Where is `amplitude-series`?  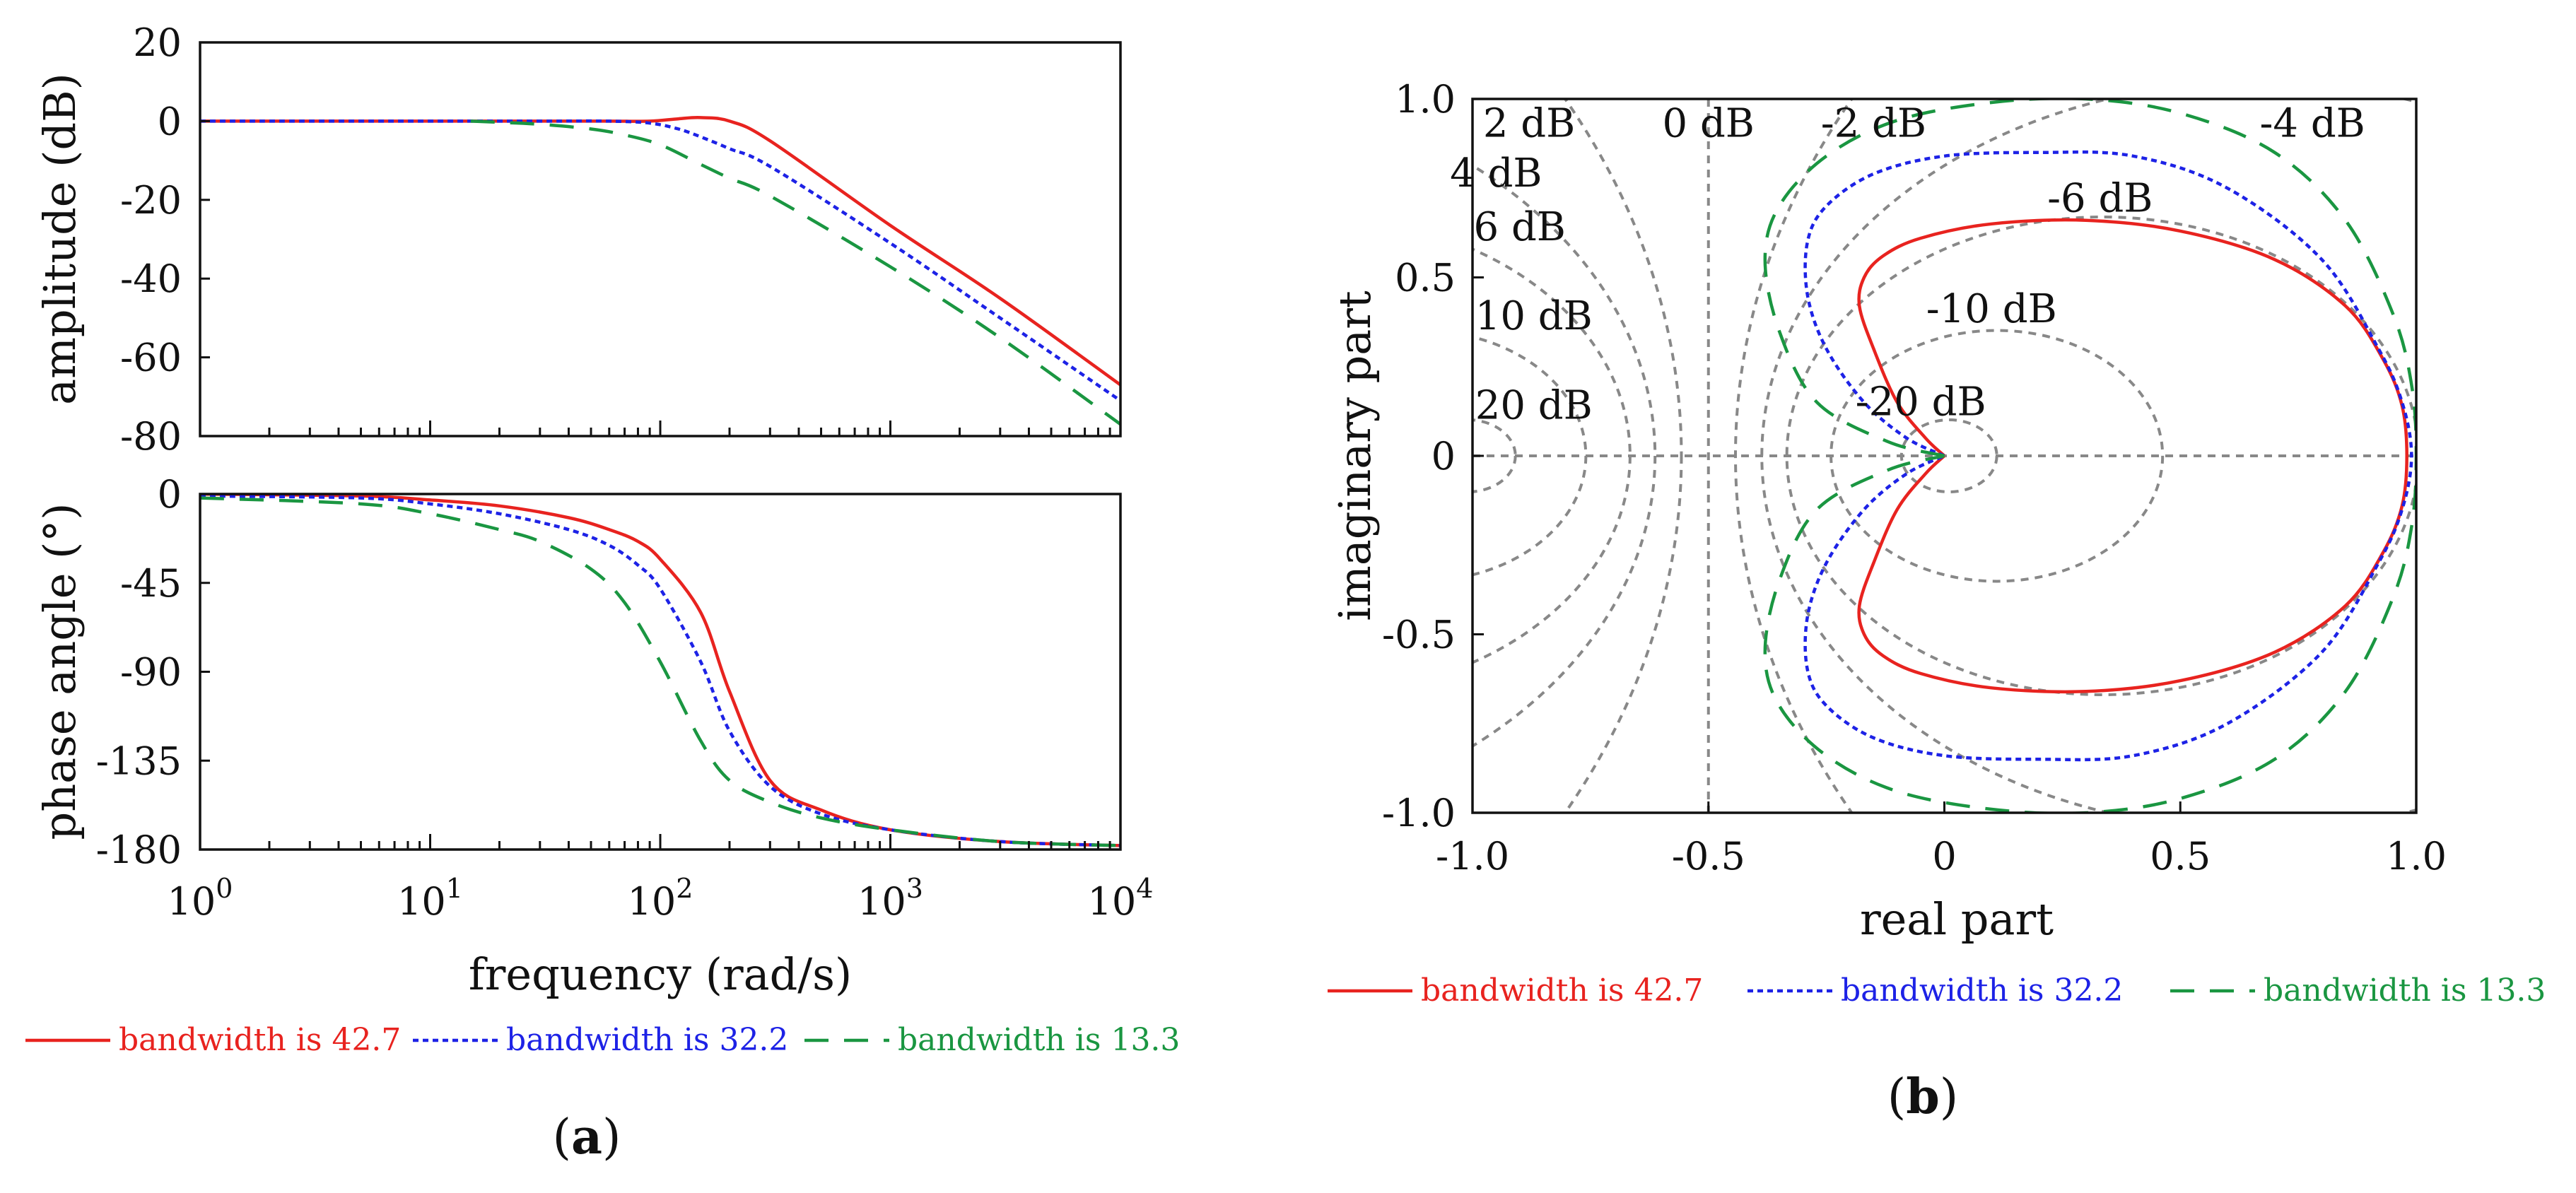 amplitude-series is located at coordinates (660, 271).